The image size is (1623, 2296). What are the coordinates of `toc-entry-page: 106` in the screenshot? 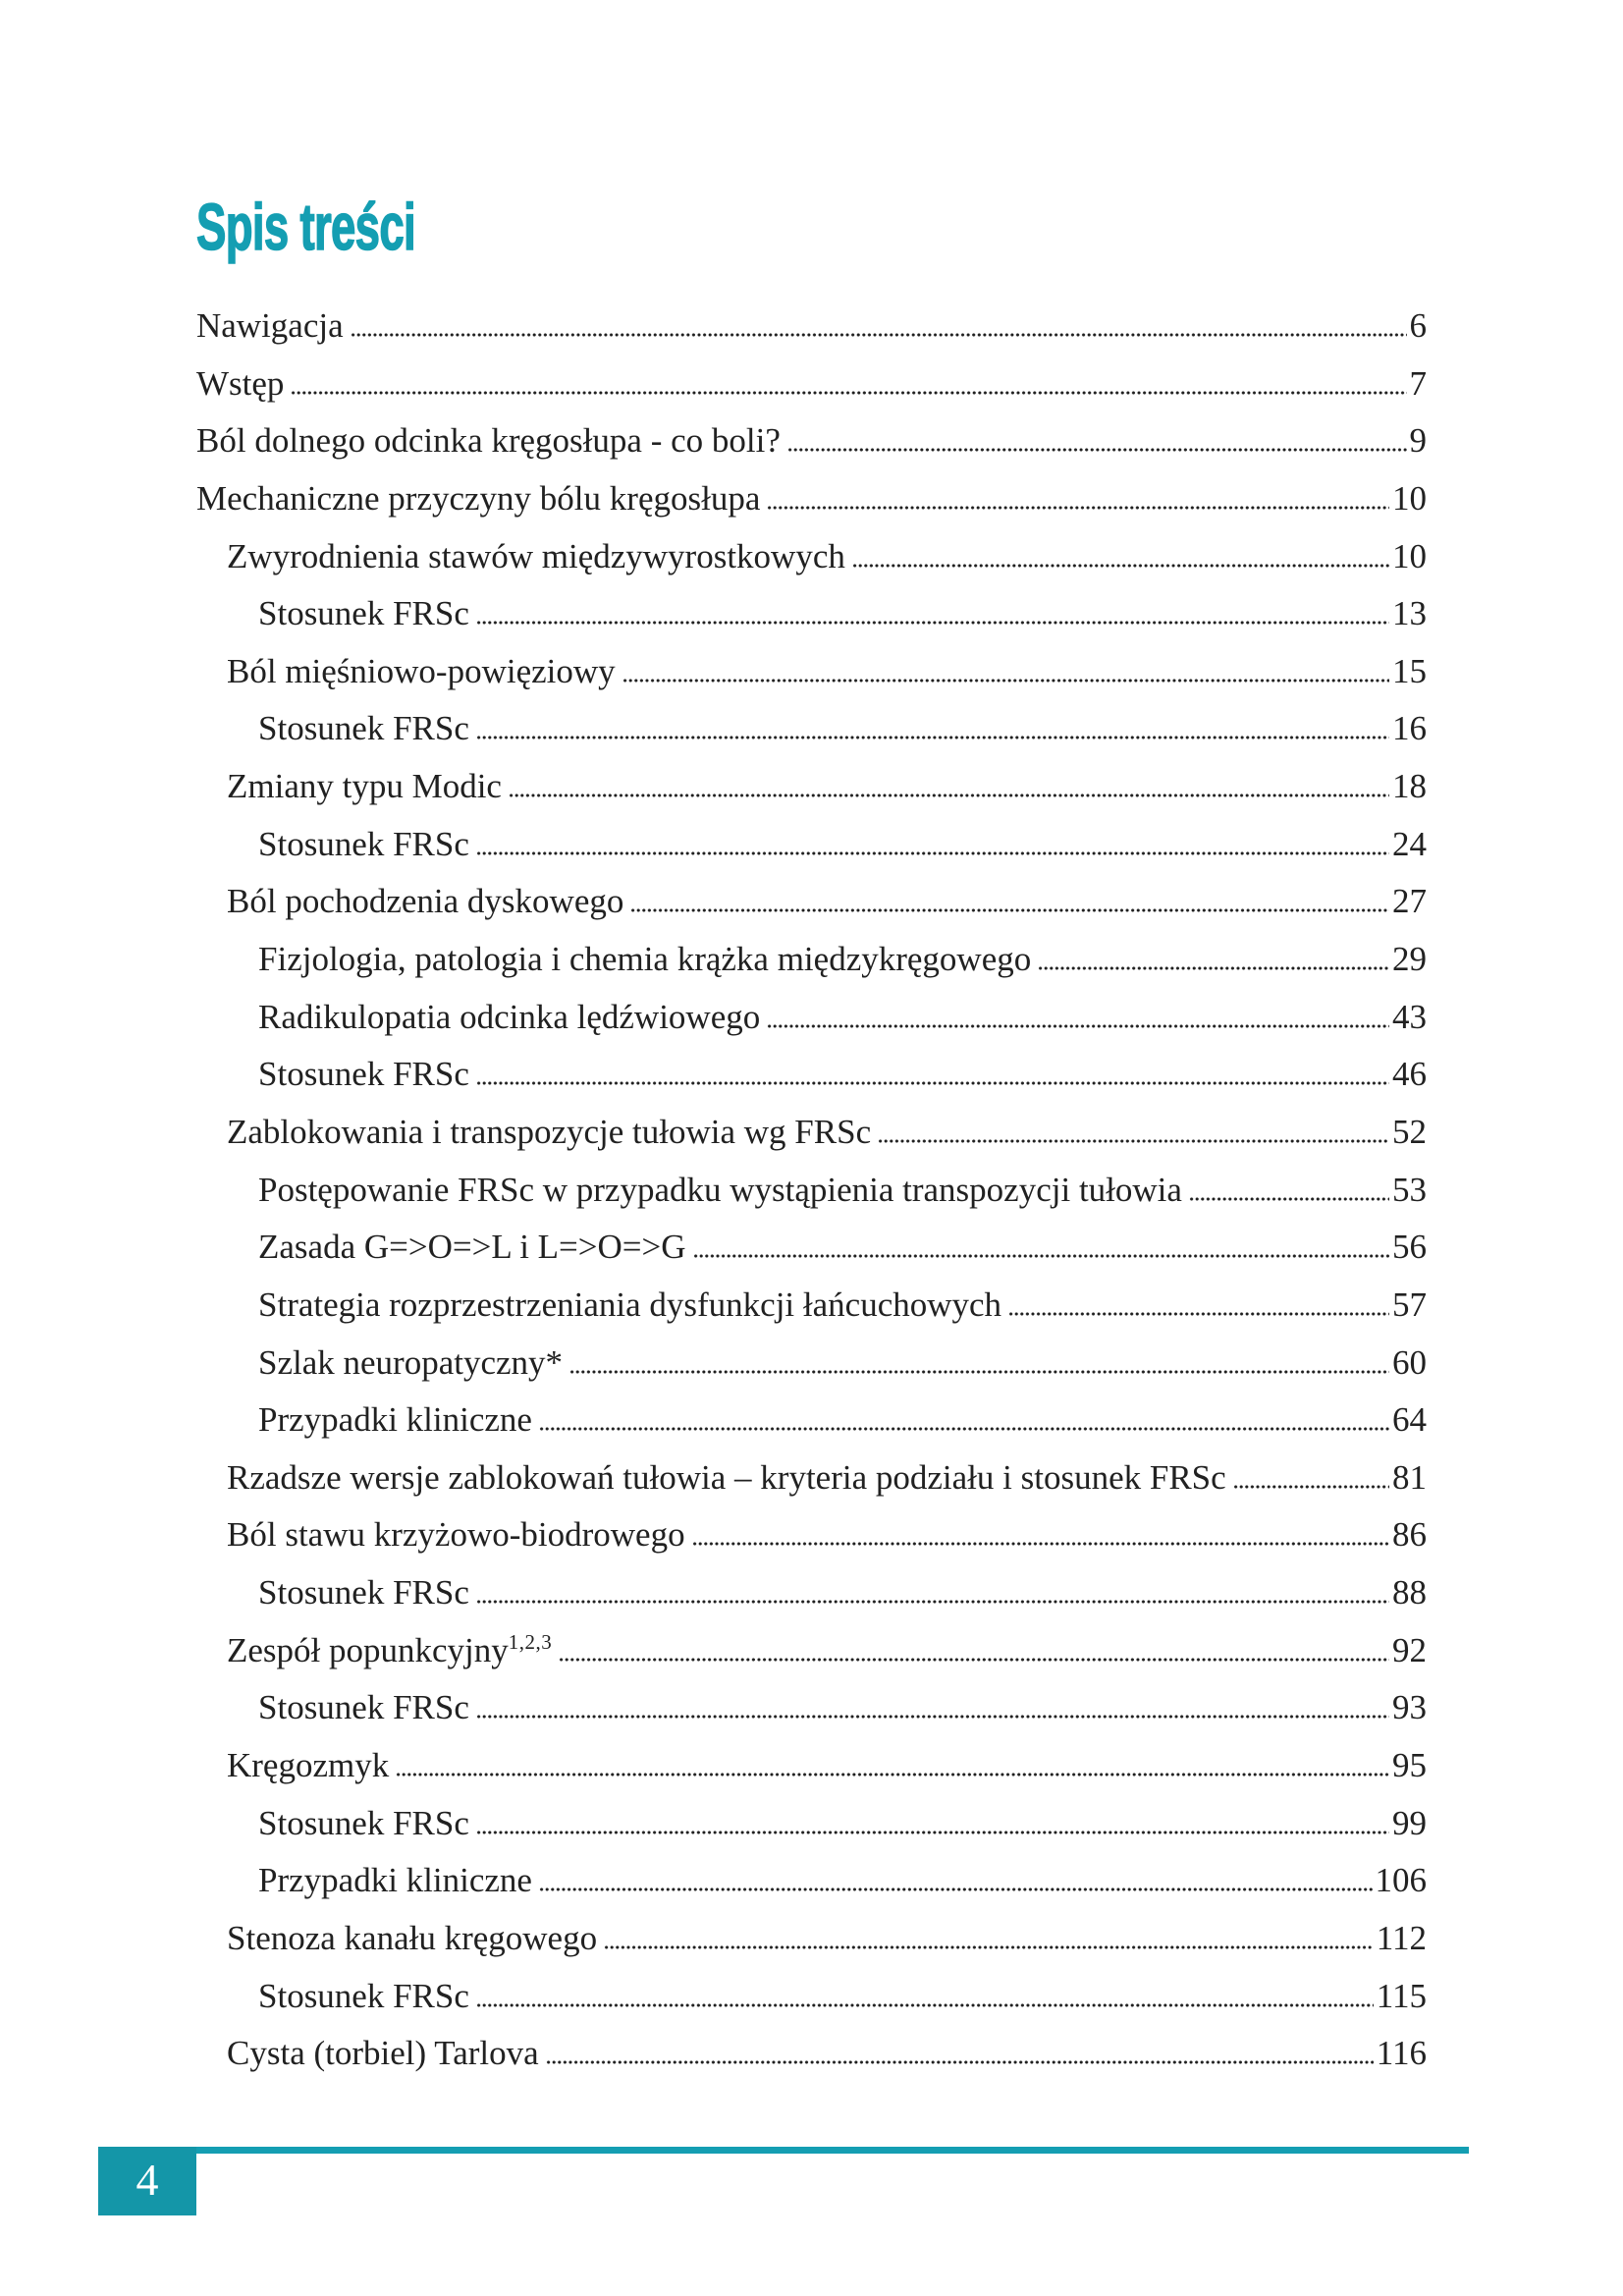 It's located at (1402, 1880).